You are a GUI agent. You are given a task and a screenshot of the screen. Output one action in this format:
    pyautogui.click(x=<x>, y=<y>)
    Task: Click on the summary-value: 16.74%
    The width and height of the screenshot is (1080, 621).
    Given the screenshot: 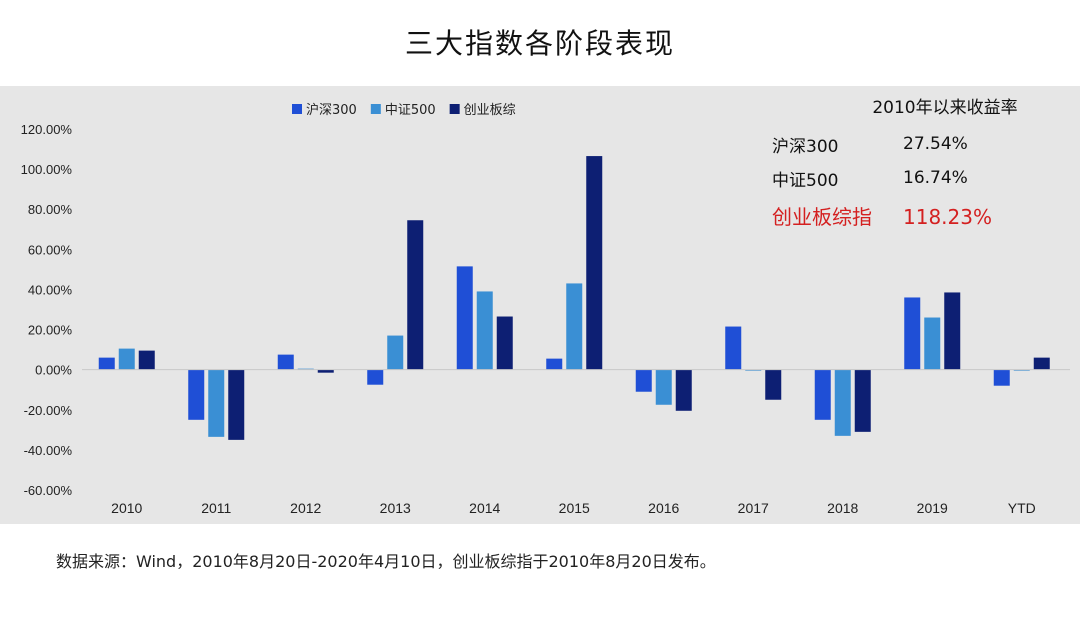 What is the action you would take?
    pyautogui.click(x=935, y=178)
    